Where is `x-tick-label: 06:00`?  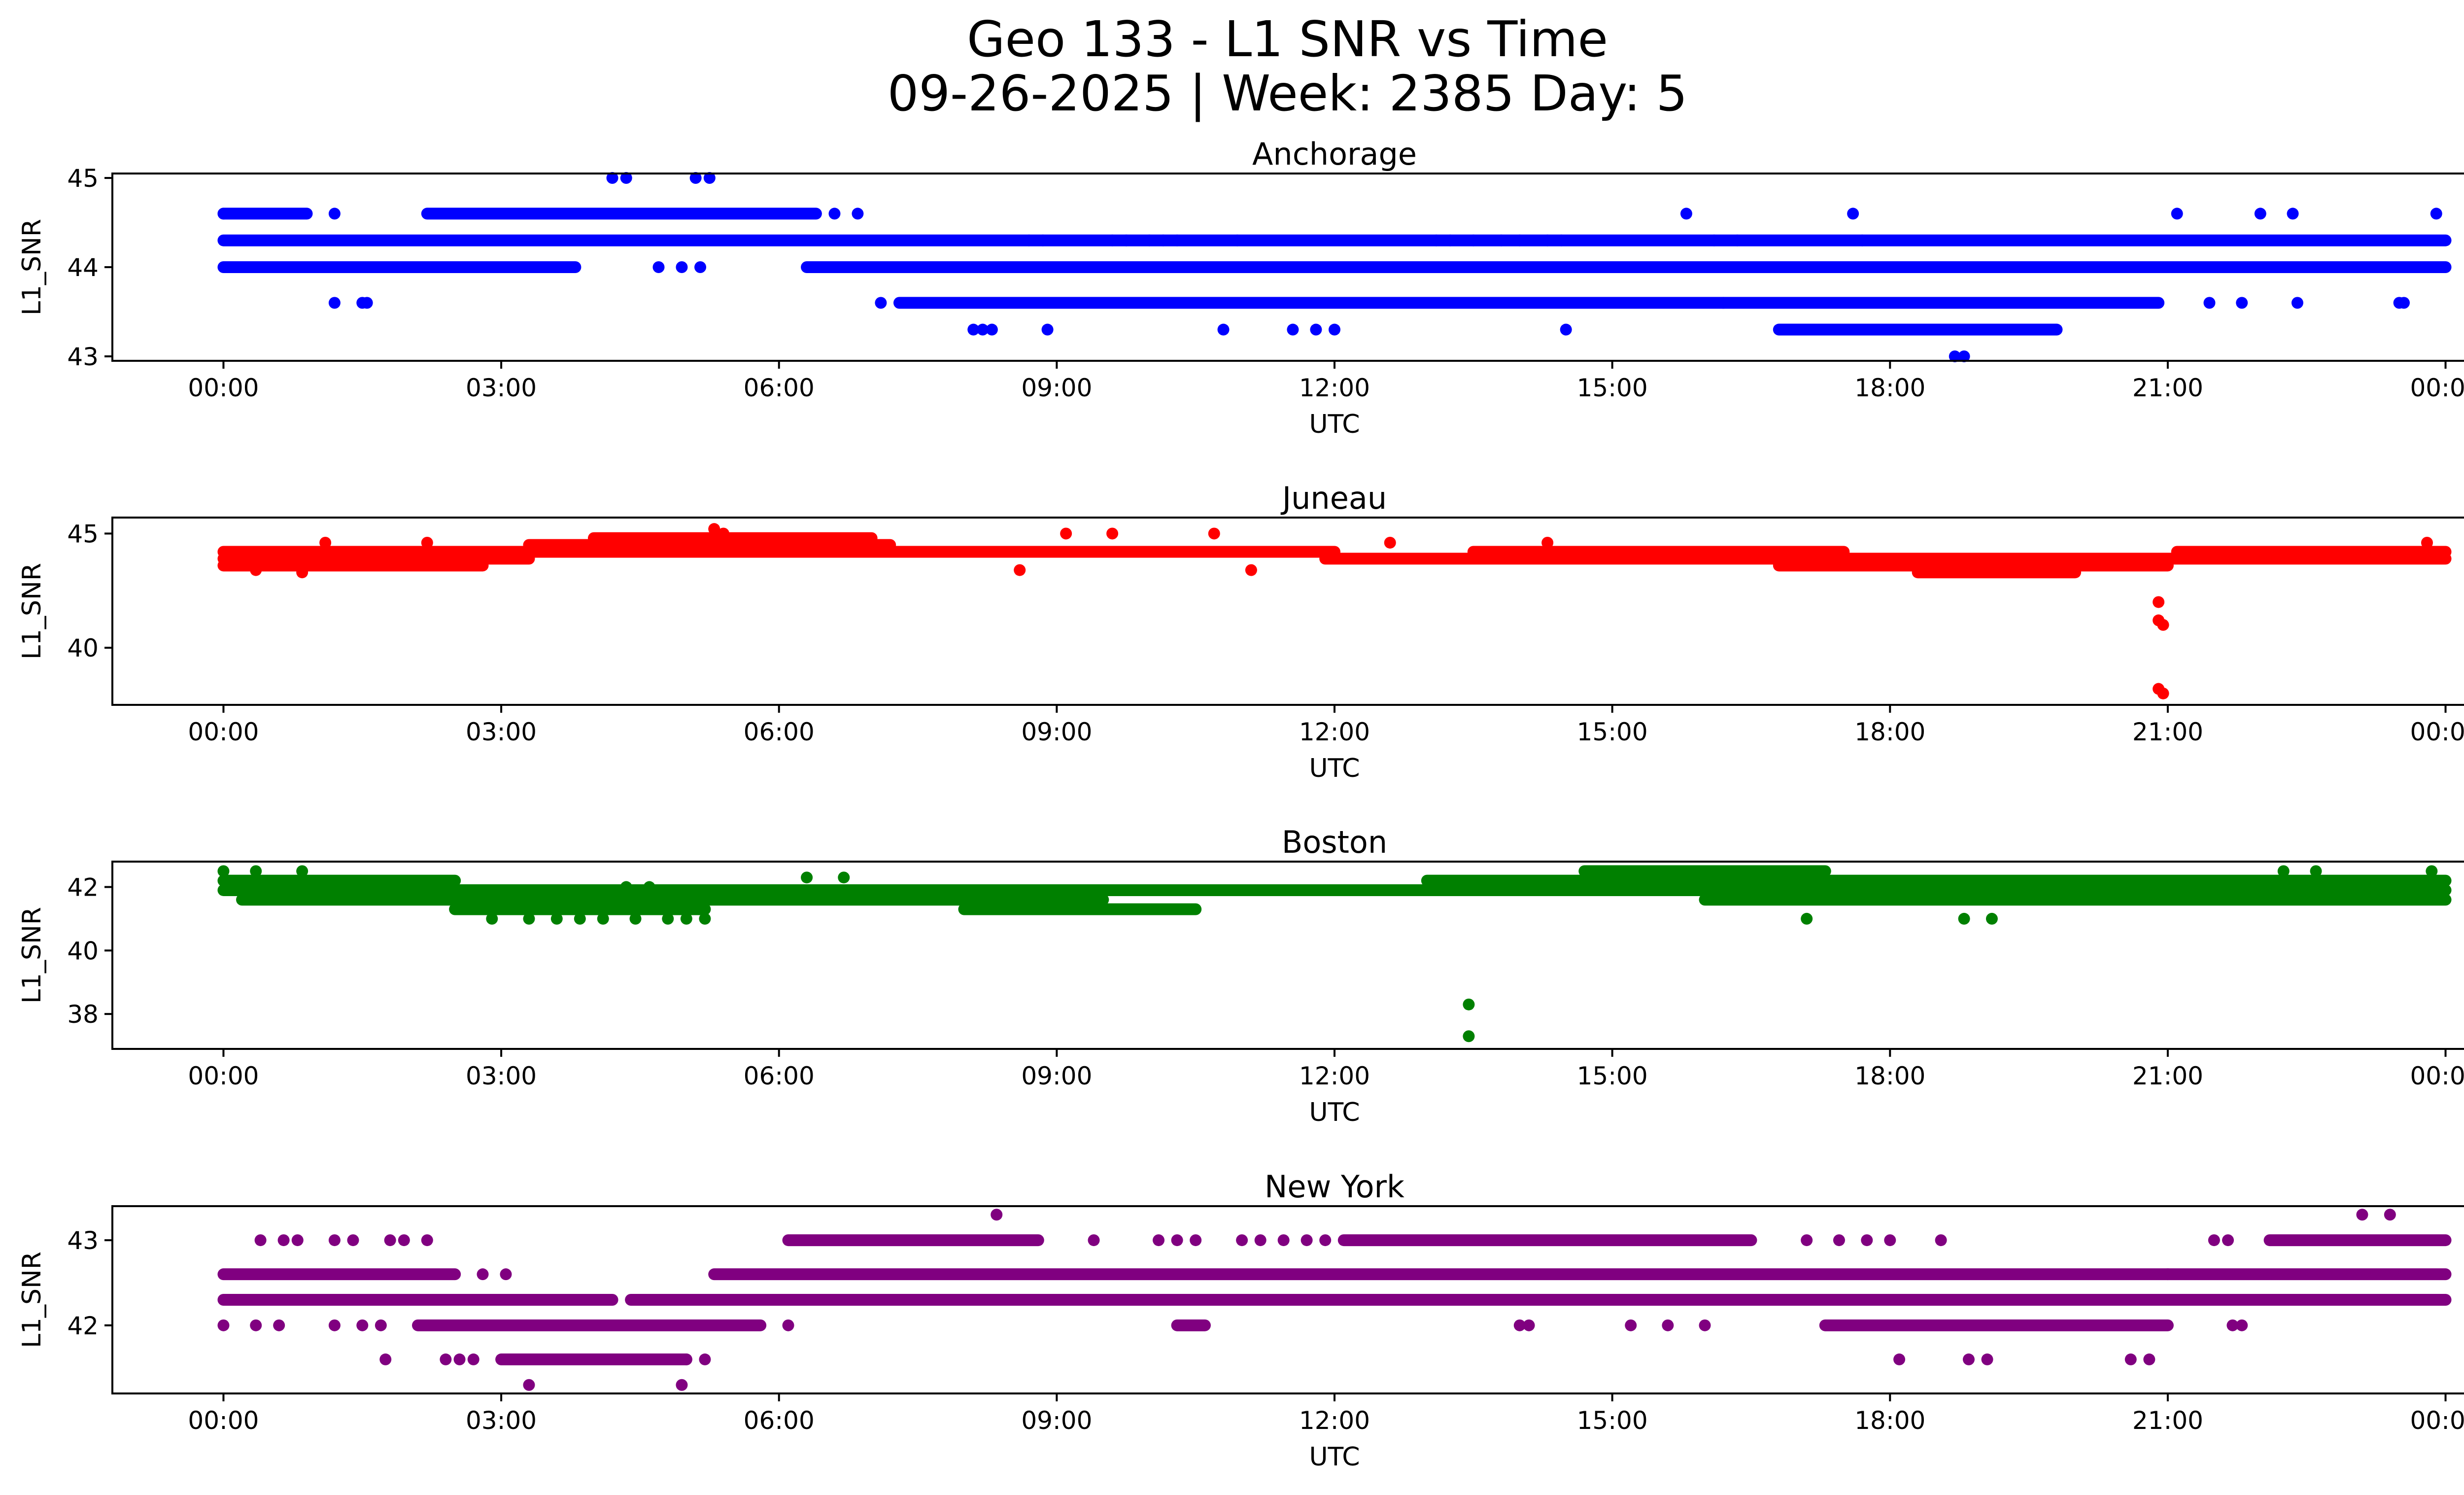 x-tick-label: 06:00 is located at coordinates (779, 388).